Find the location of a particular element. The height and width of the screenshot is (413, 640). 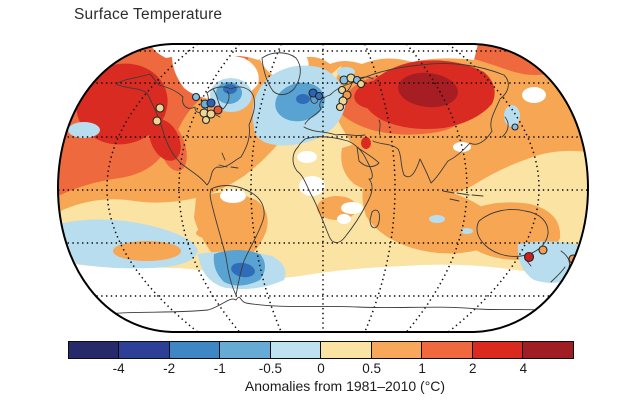

colorbar-tick-label: -0.5 is located at coordinates (270, 368).